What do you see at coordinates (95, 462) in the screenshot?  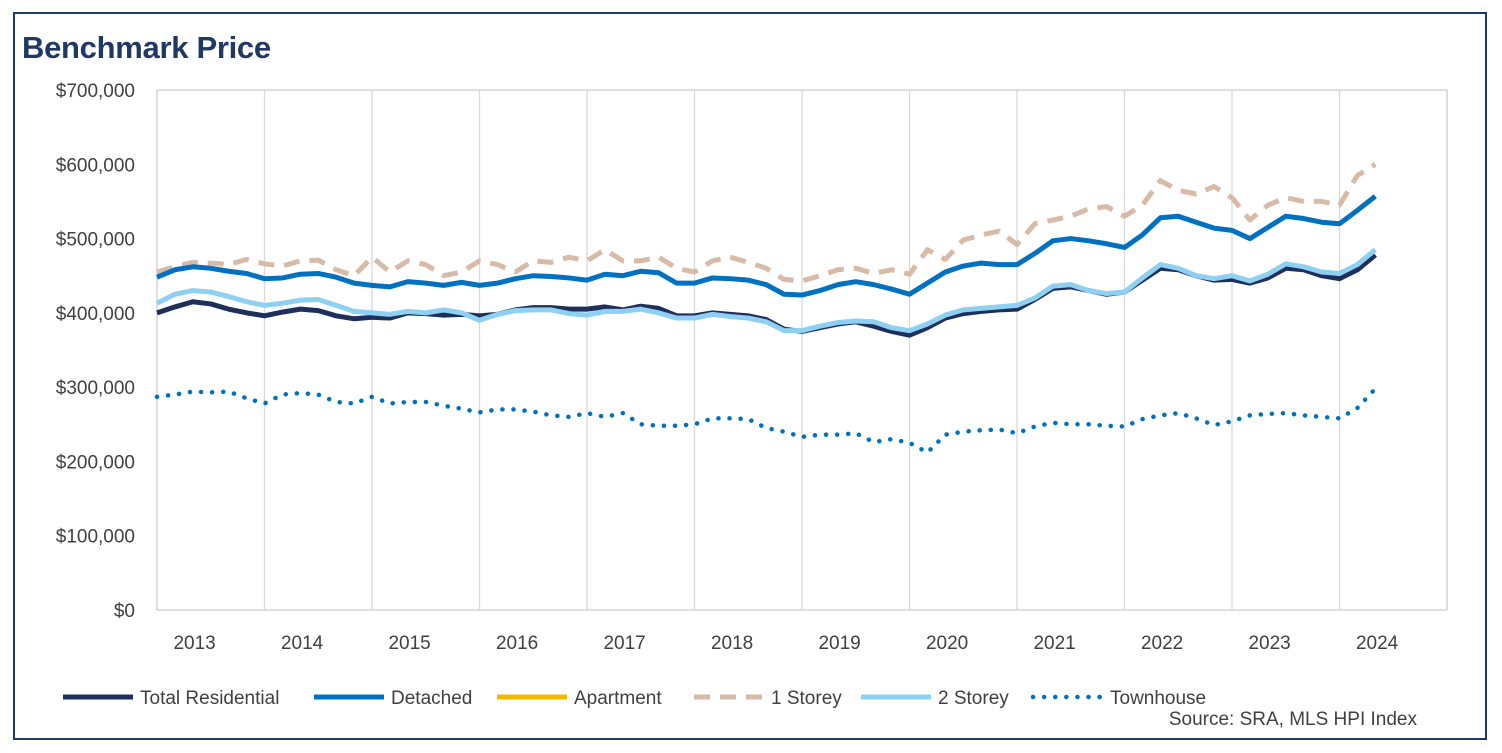 I see `y-tick-label: $200,000` at bounding box center [95, 462].